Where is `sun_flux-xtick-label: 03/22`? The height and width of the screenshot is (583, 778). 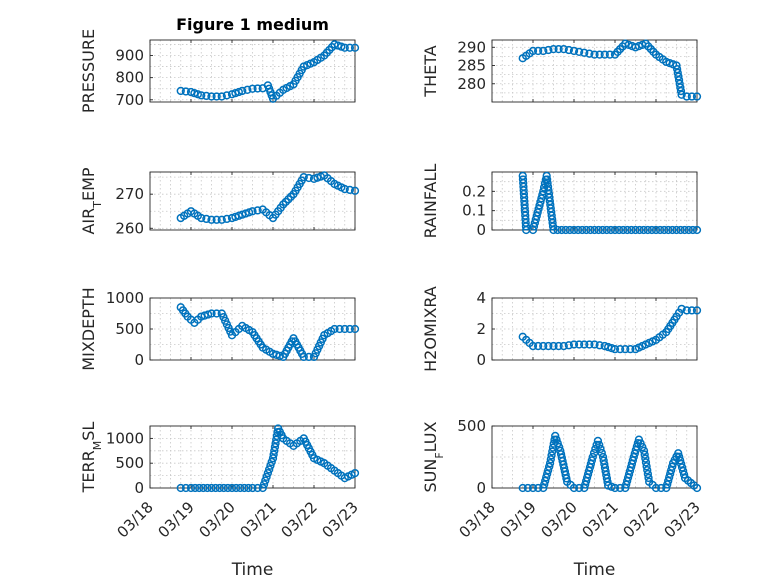
sun_flux-xtick-label: 03/22 is located at coordinates (641, 519).